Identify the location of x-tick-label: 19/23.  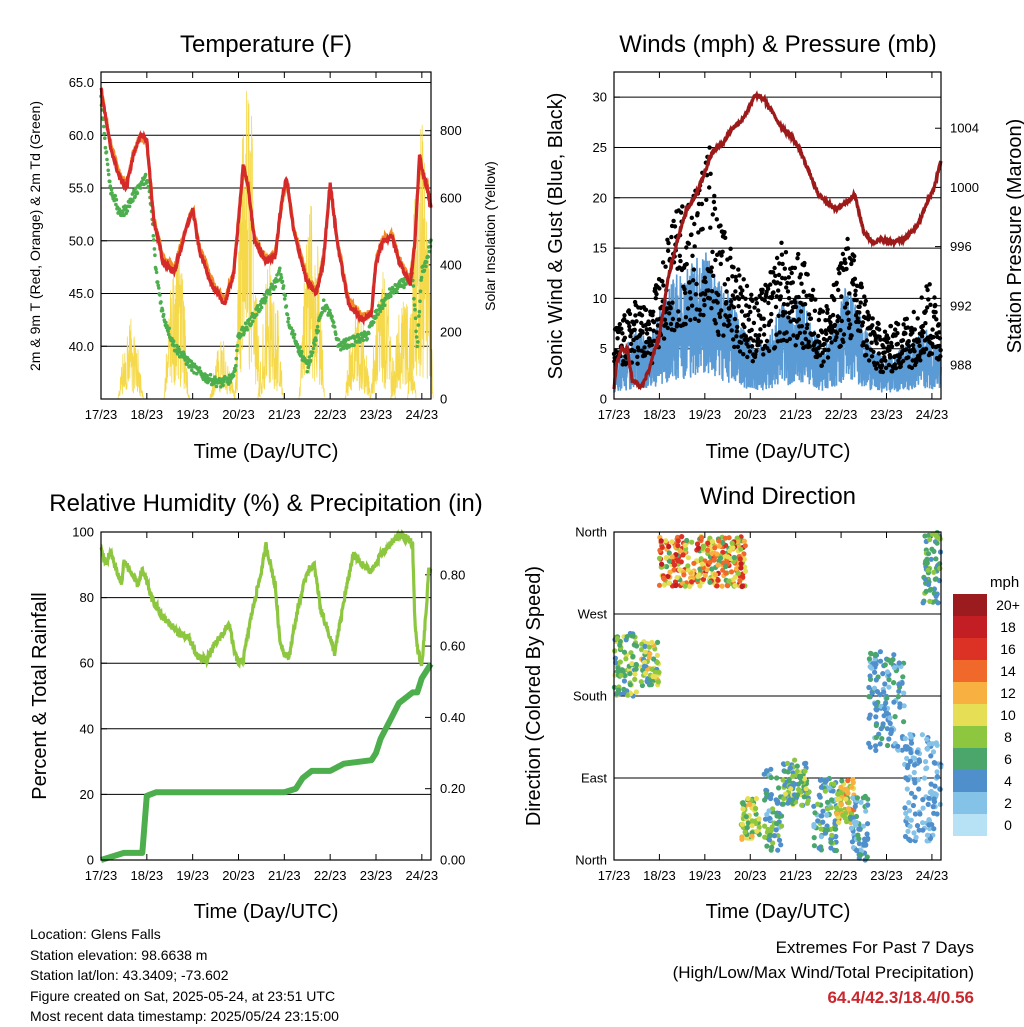
(705, 414).